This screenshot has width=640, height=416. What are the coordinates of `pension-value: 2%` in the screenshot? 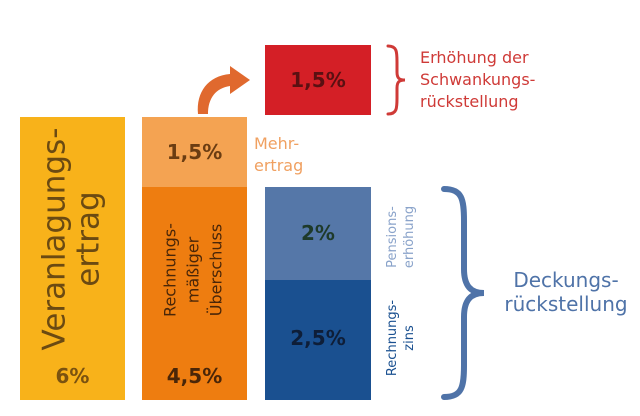 It's located at (318, 233).